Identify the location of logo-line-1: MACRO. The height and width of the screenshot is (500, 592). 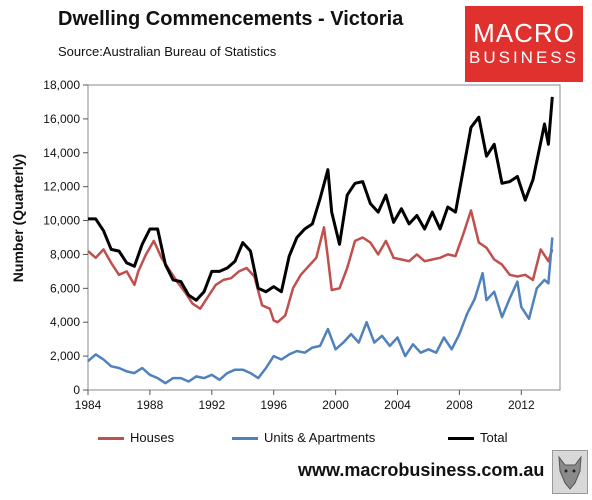
(524, 33).